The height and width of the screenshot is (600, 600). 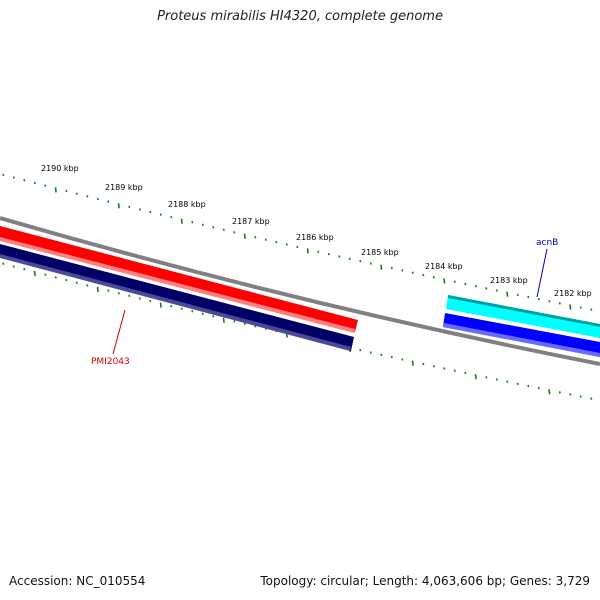 What do you see at coordinates (547, 243) in the screenshot?
I see `gene-label-acnb: acnB` at bounding box center [547, 243].